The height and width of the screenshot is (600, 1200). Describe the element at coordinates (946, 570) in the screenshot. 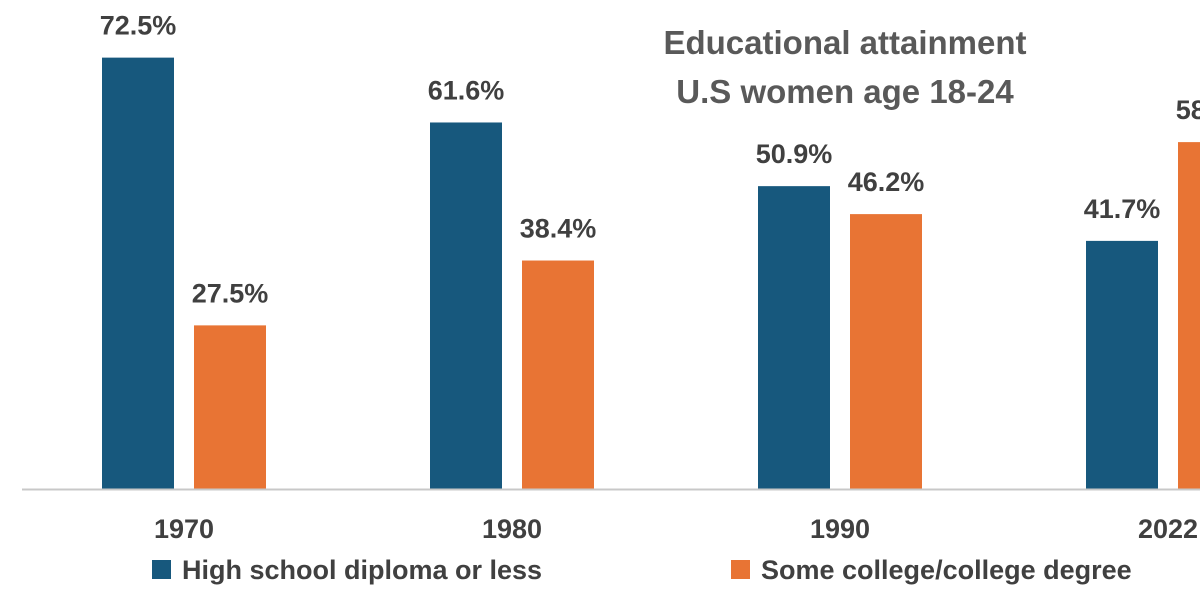

I see `legend-label-some-college-college-degree: Some college/college degree` at that location.